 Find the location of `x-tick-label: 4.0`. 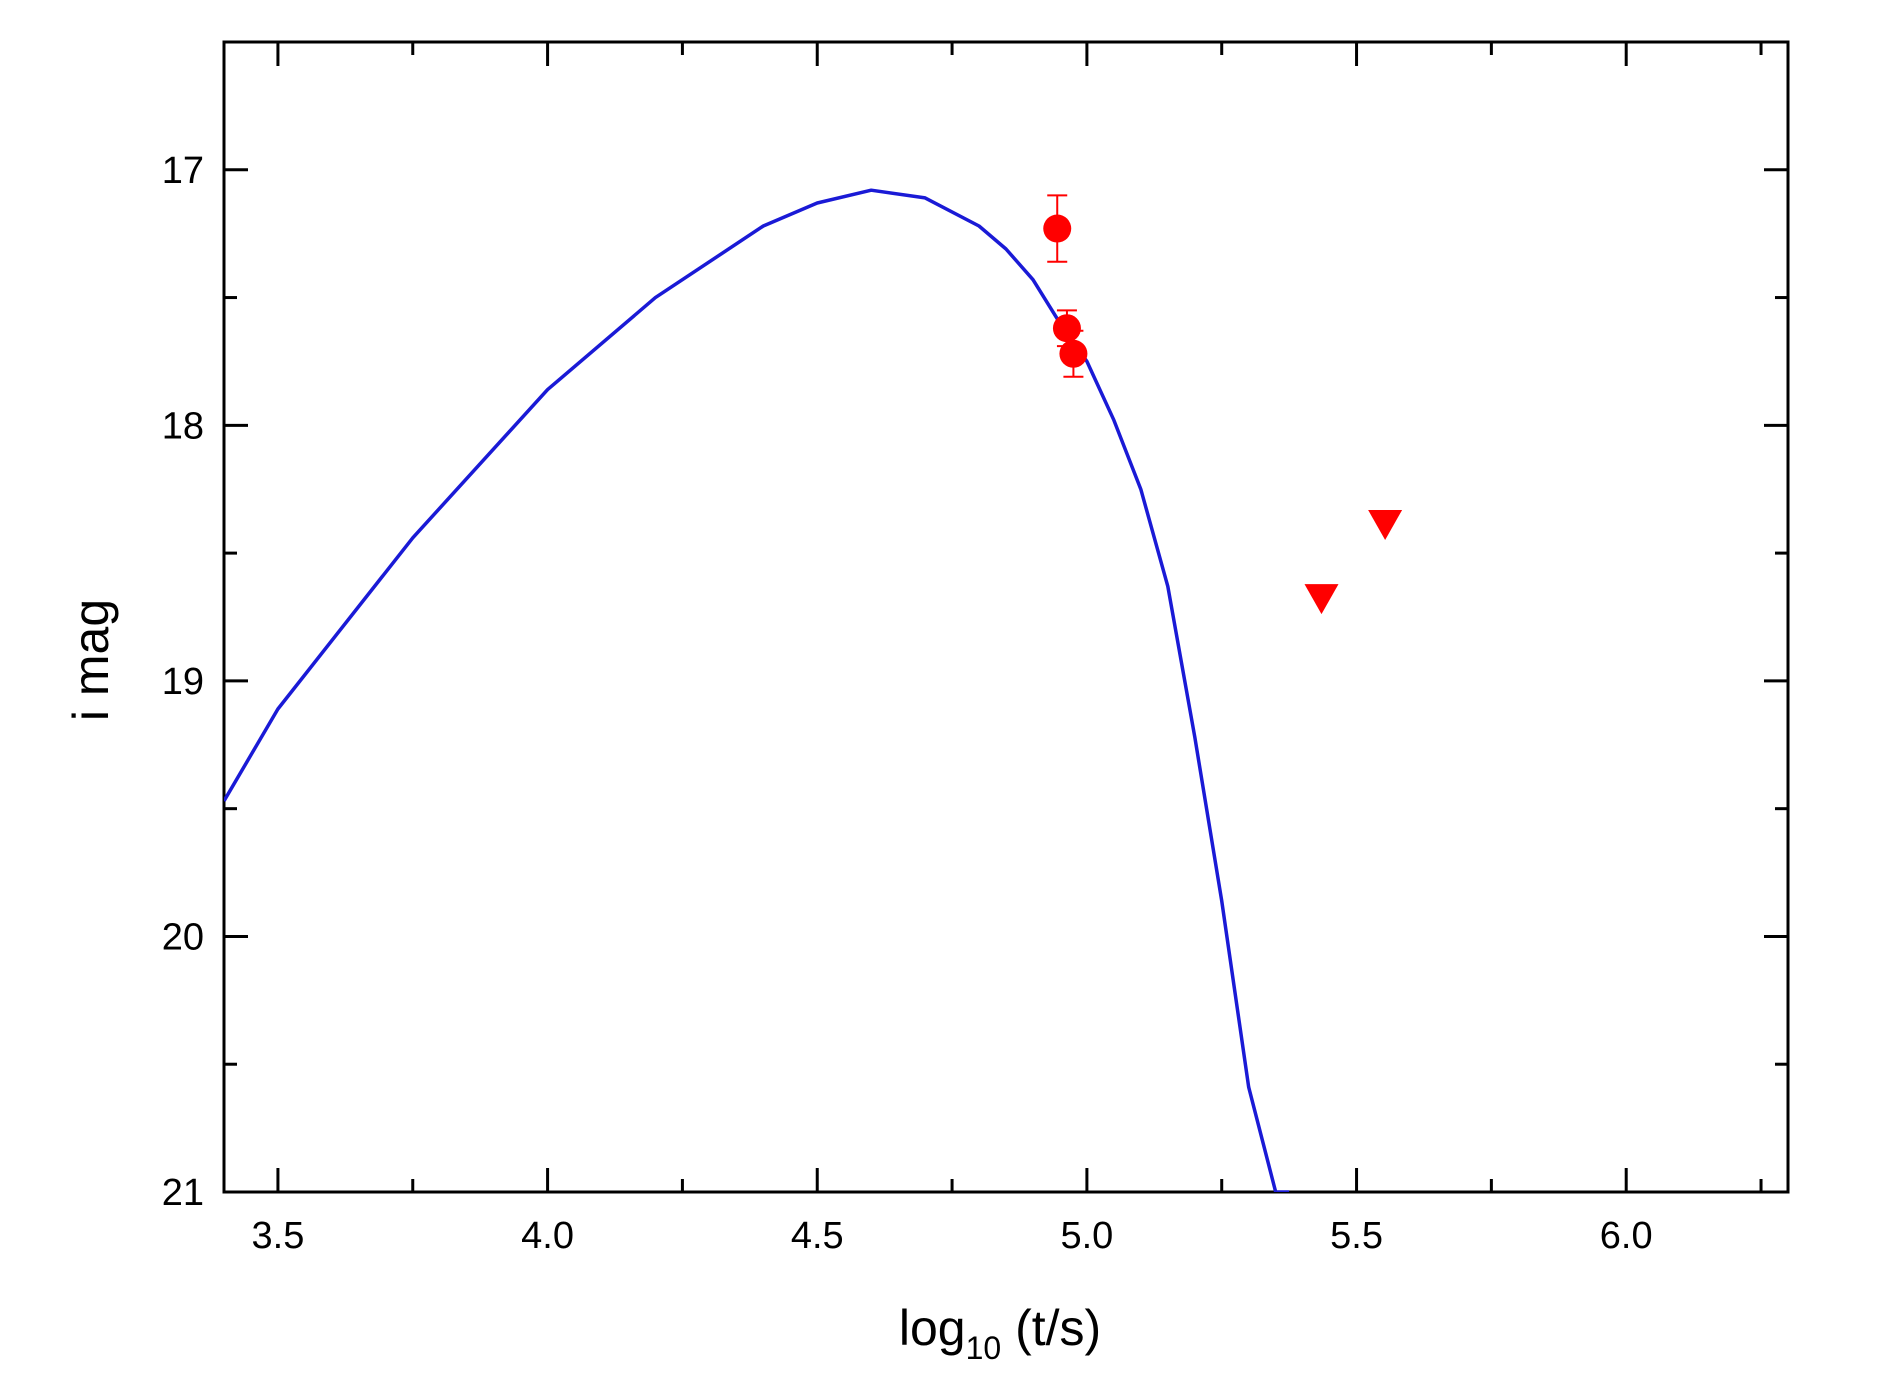

x-tick-label: 4.0 is located at coordinates (547, 1236).